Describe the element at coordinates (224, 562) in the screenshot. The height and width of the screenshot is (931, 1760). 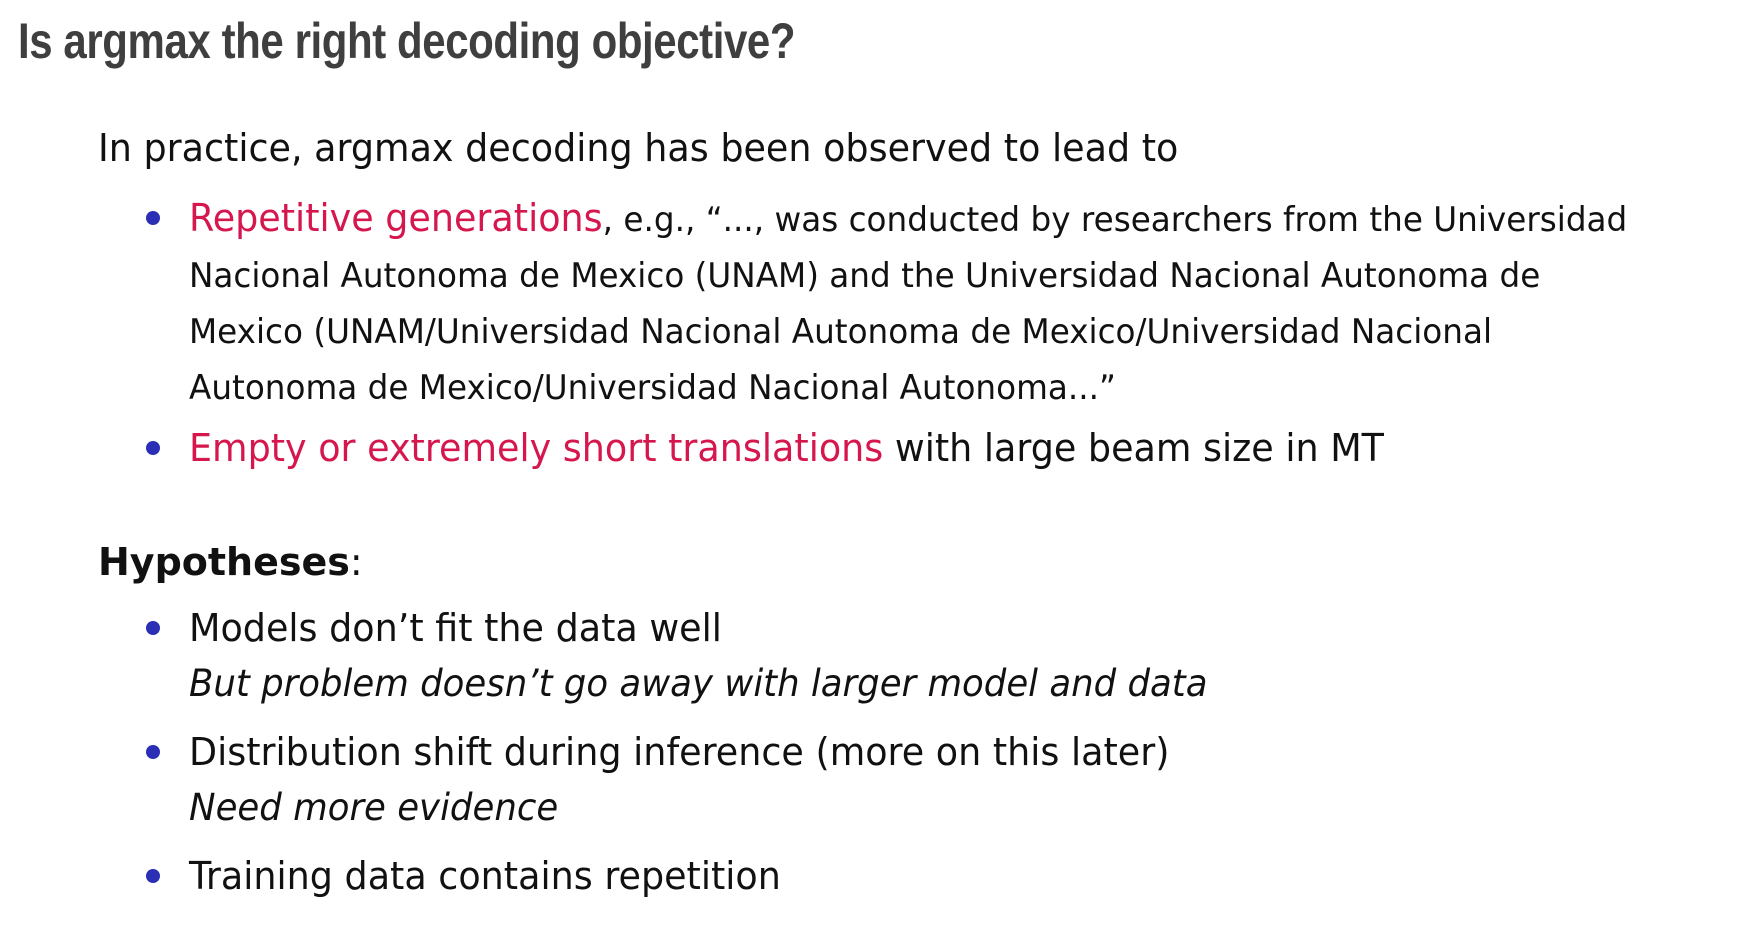
I see `hypotheses-label: Hypotheses` at that location.